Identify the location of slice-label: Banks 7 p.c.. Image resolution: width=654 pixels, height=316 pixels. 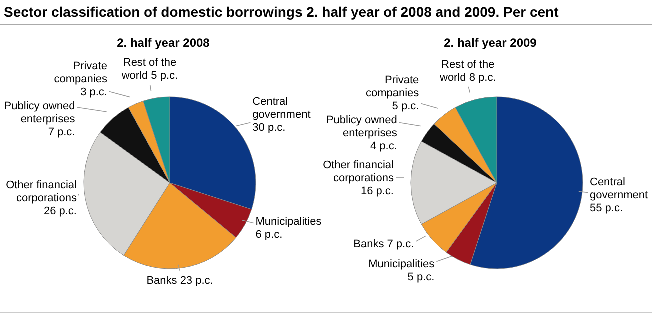
(384, 244).